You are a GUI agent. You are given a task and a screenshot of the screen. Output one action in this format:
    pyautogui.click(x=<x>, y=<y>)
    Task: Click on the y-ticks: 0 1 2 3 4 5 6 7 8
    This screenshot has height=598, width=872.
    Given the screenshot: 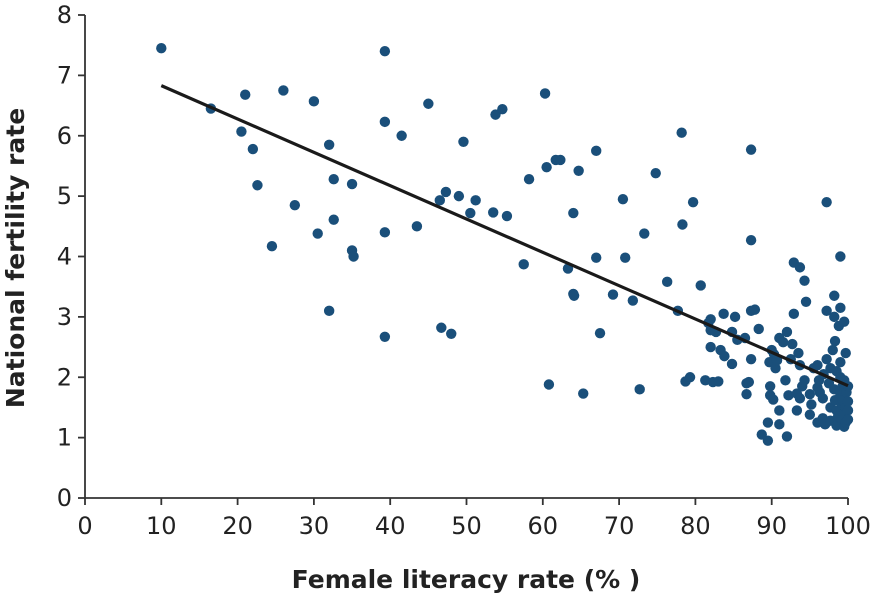 What is the action you would take?
    pyautogui.click(x=71, y=256)
    